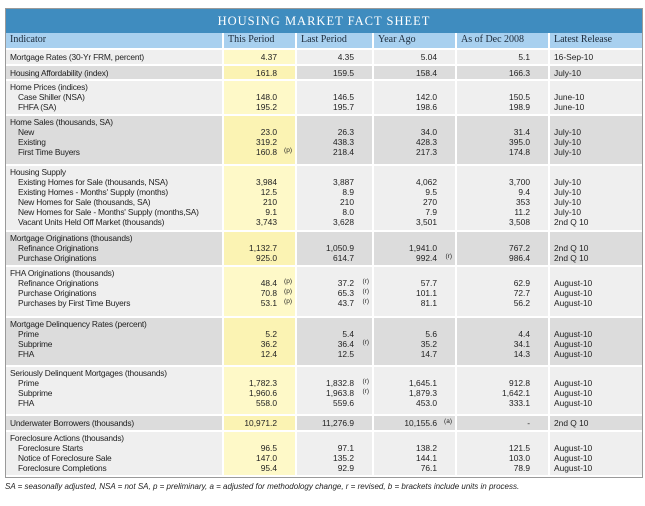  What do you see at coordinates (428, 303) in the screenshot?
I see `value: 81.1` at bounding box center [428, 303].